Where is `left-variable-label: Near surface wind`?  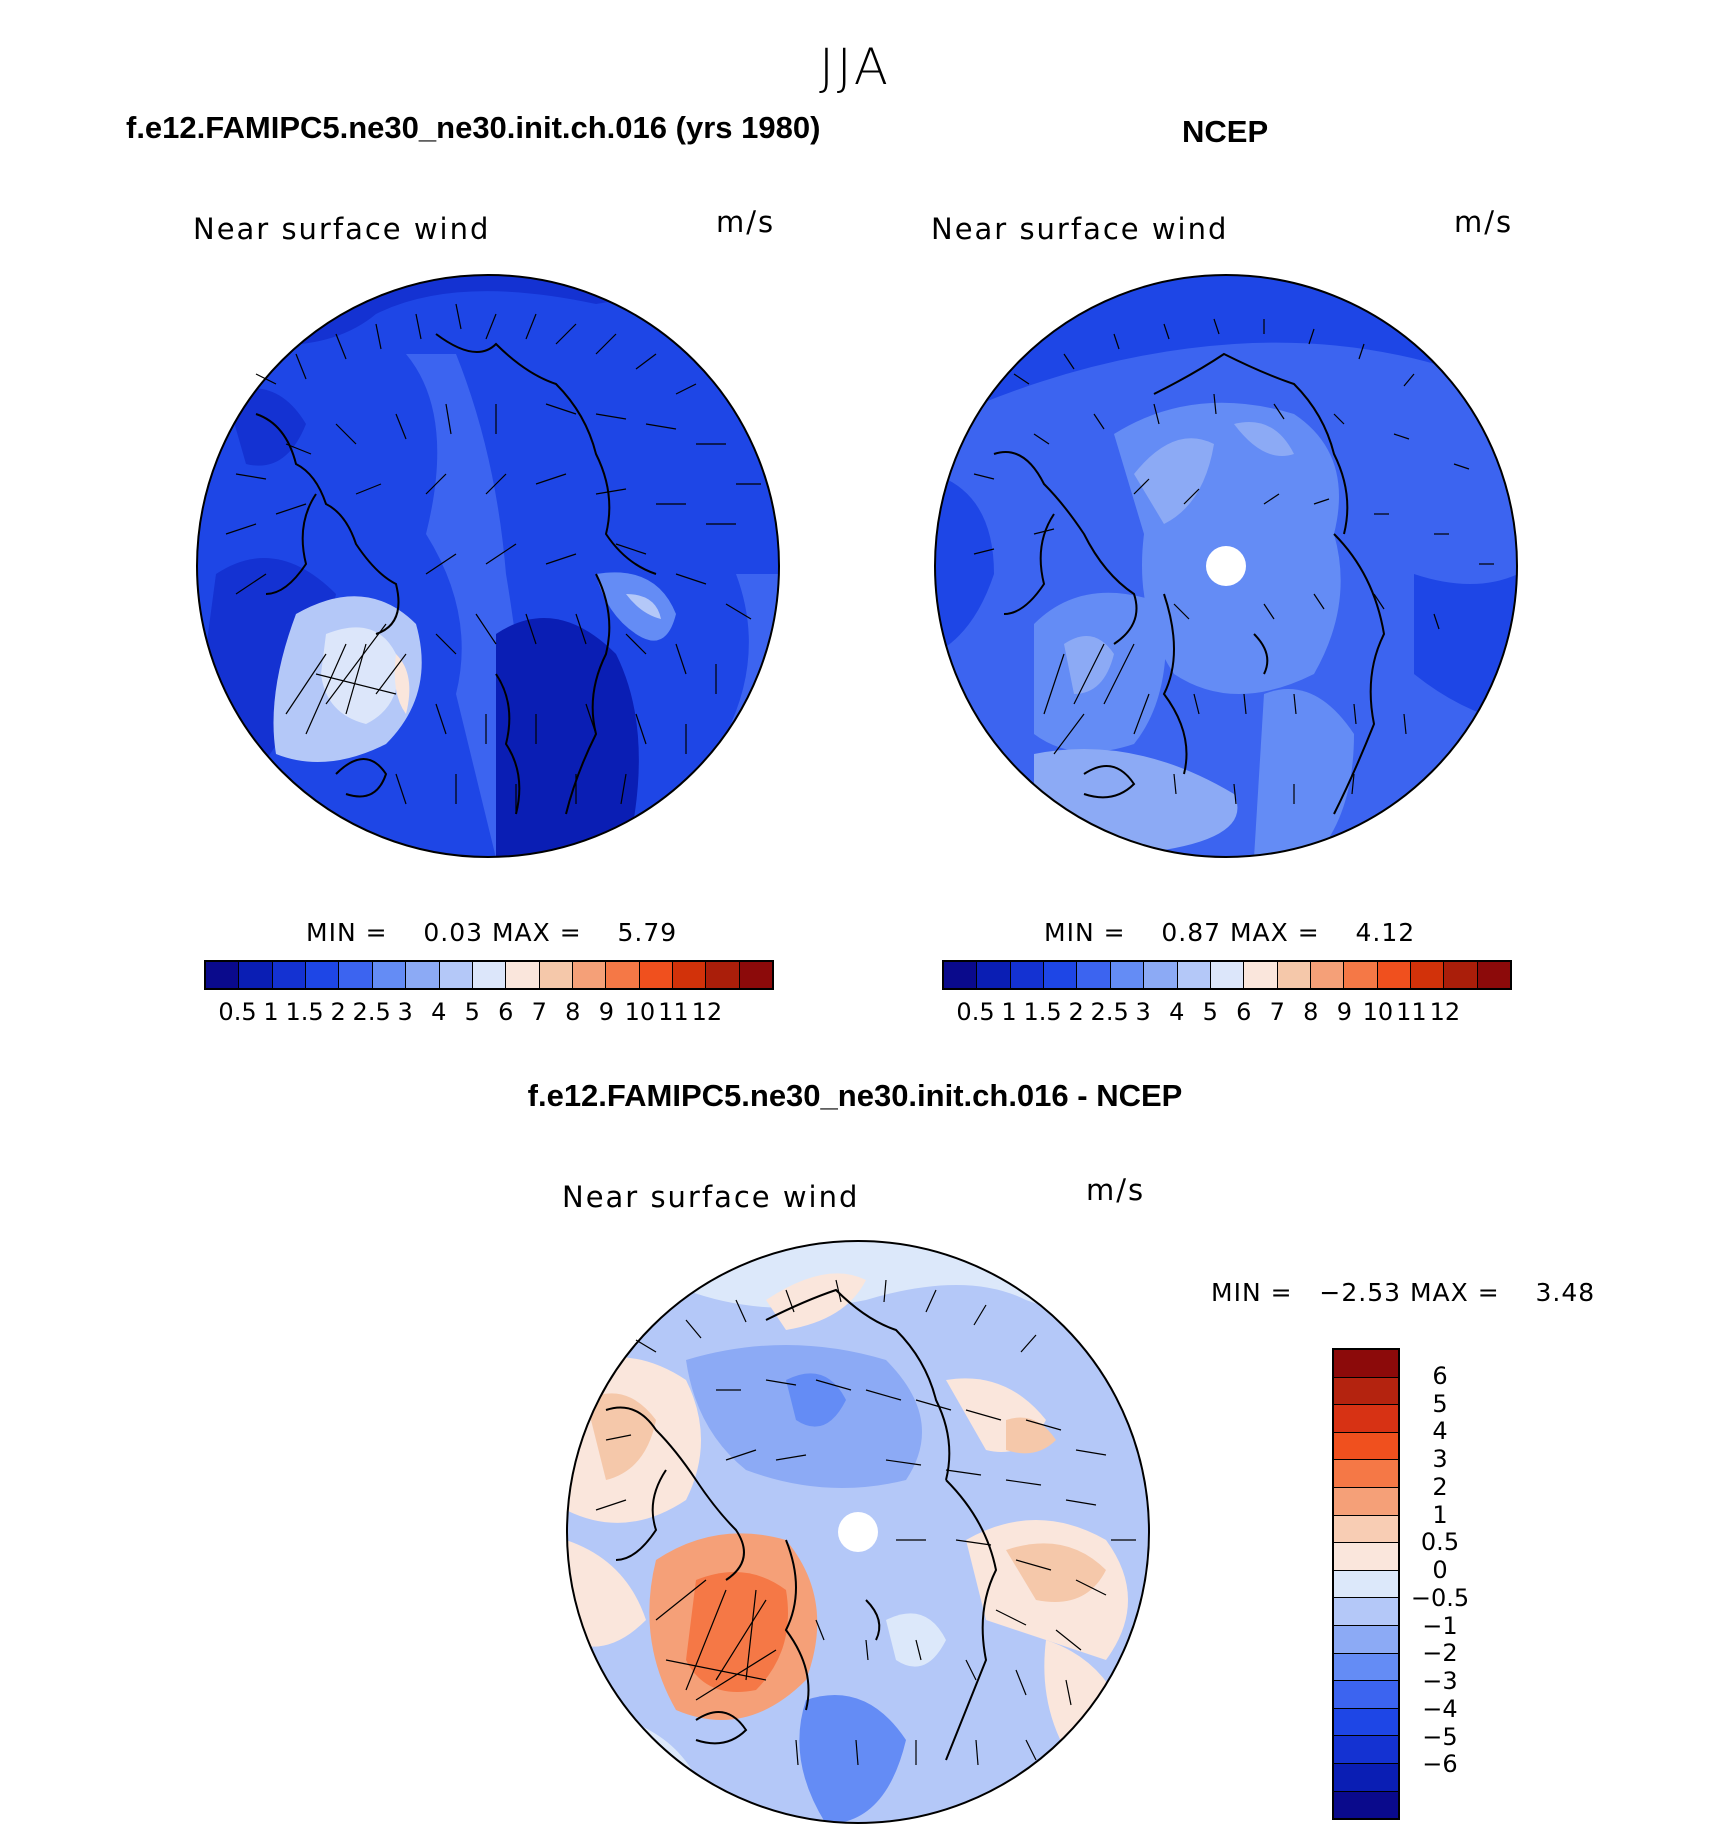 left-variable-label: Near surface wind is located at coordinates (342, 229).